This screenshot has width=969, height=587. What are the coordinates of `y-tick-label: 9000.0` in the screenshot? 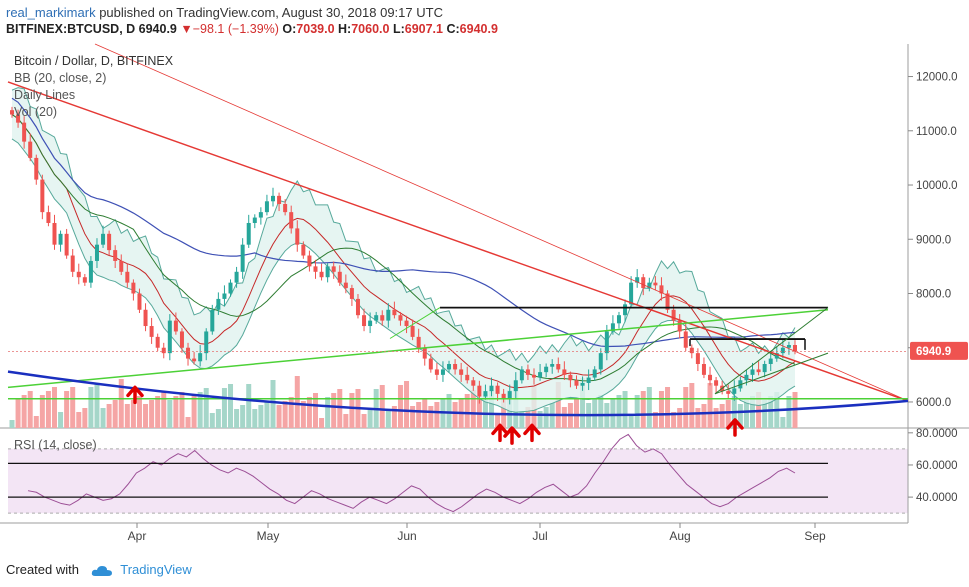 It's located at (933, 240).